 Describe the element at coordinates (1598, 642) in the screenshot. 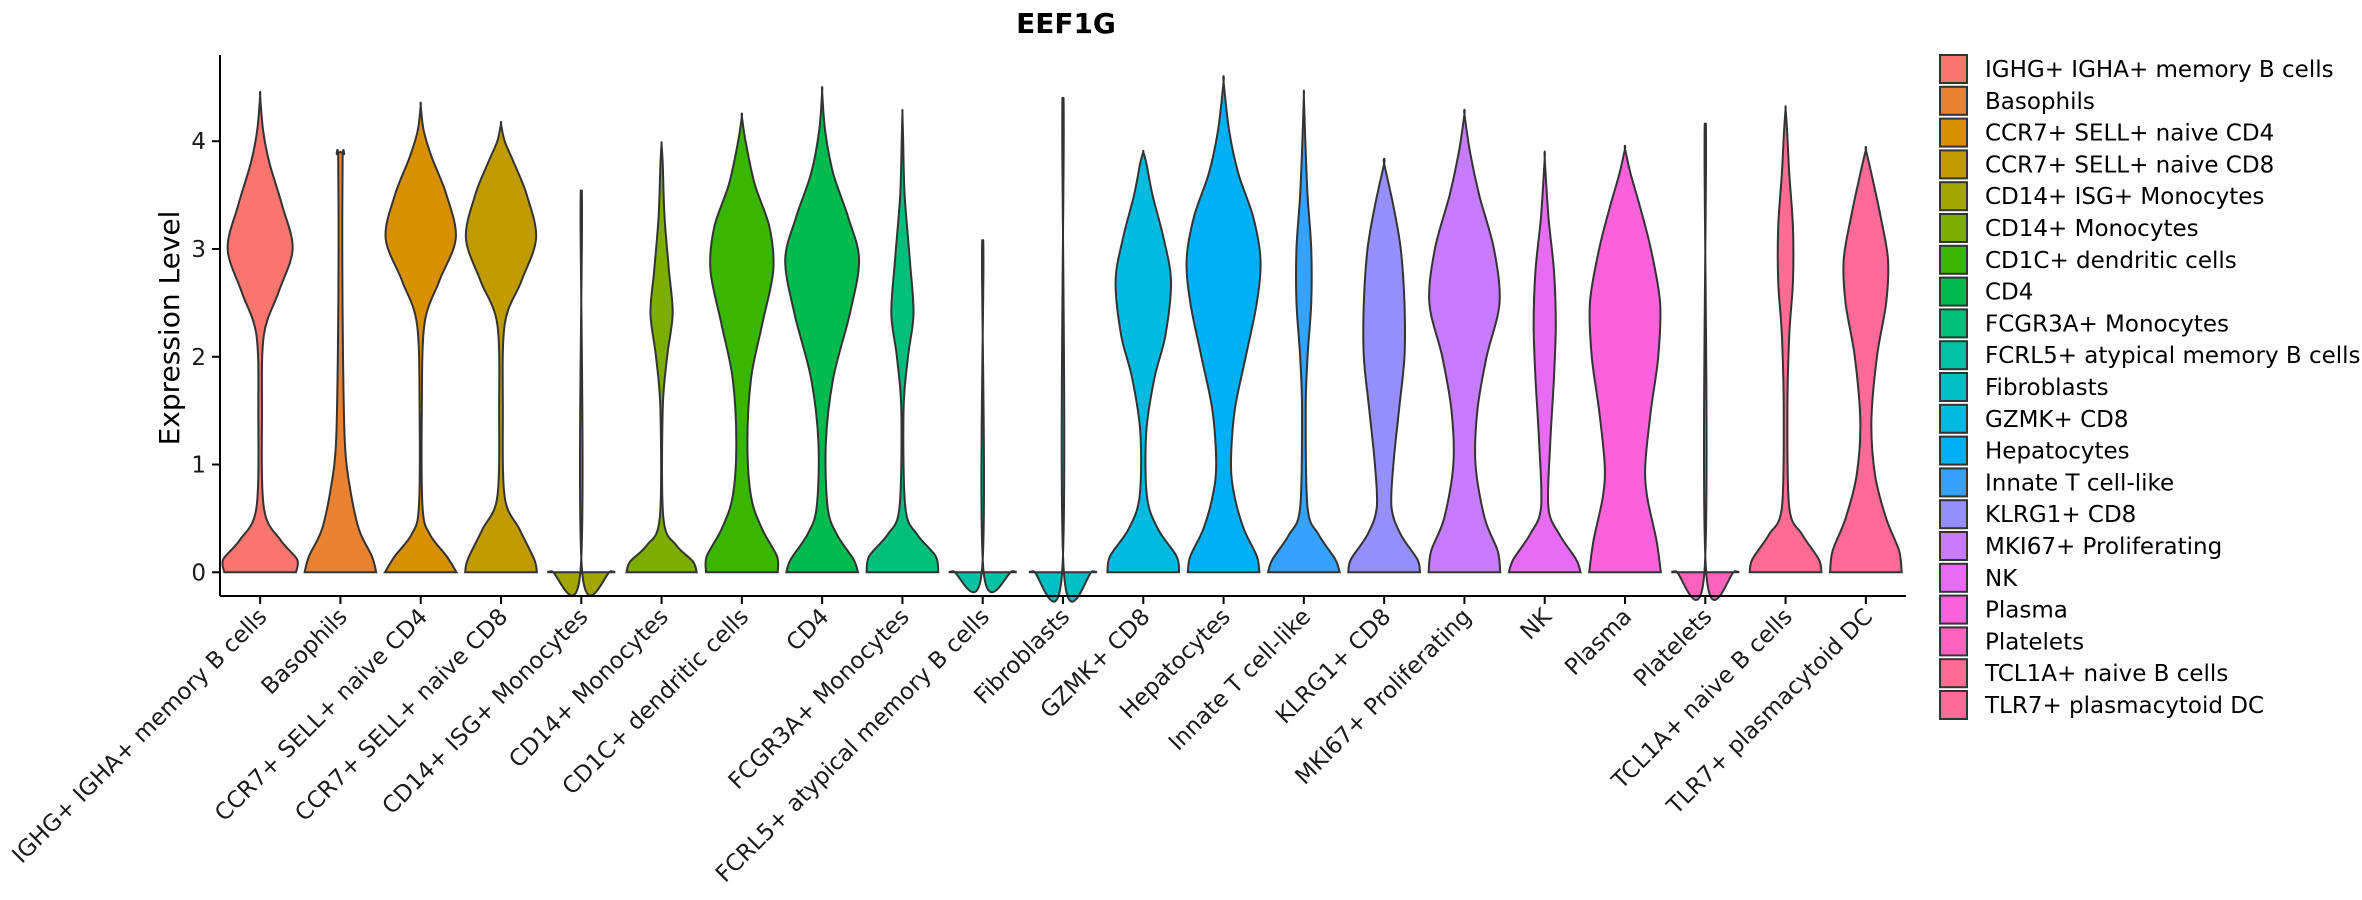

I see `x-tick-label: Plasma` at that location.